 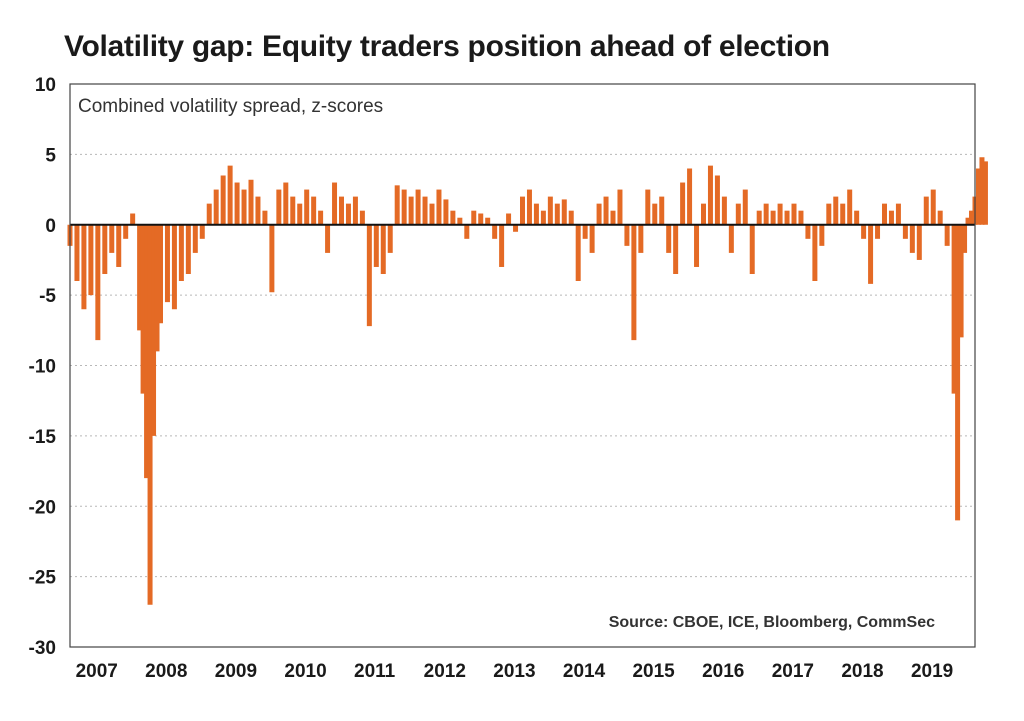 I want to click on x-tick-label-3: 2010, so click(x=305, y=671).